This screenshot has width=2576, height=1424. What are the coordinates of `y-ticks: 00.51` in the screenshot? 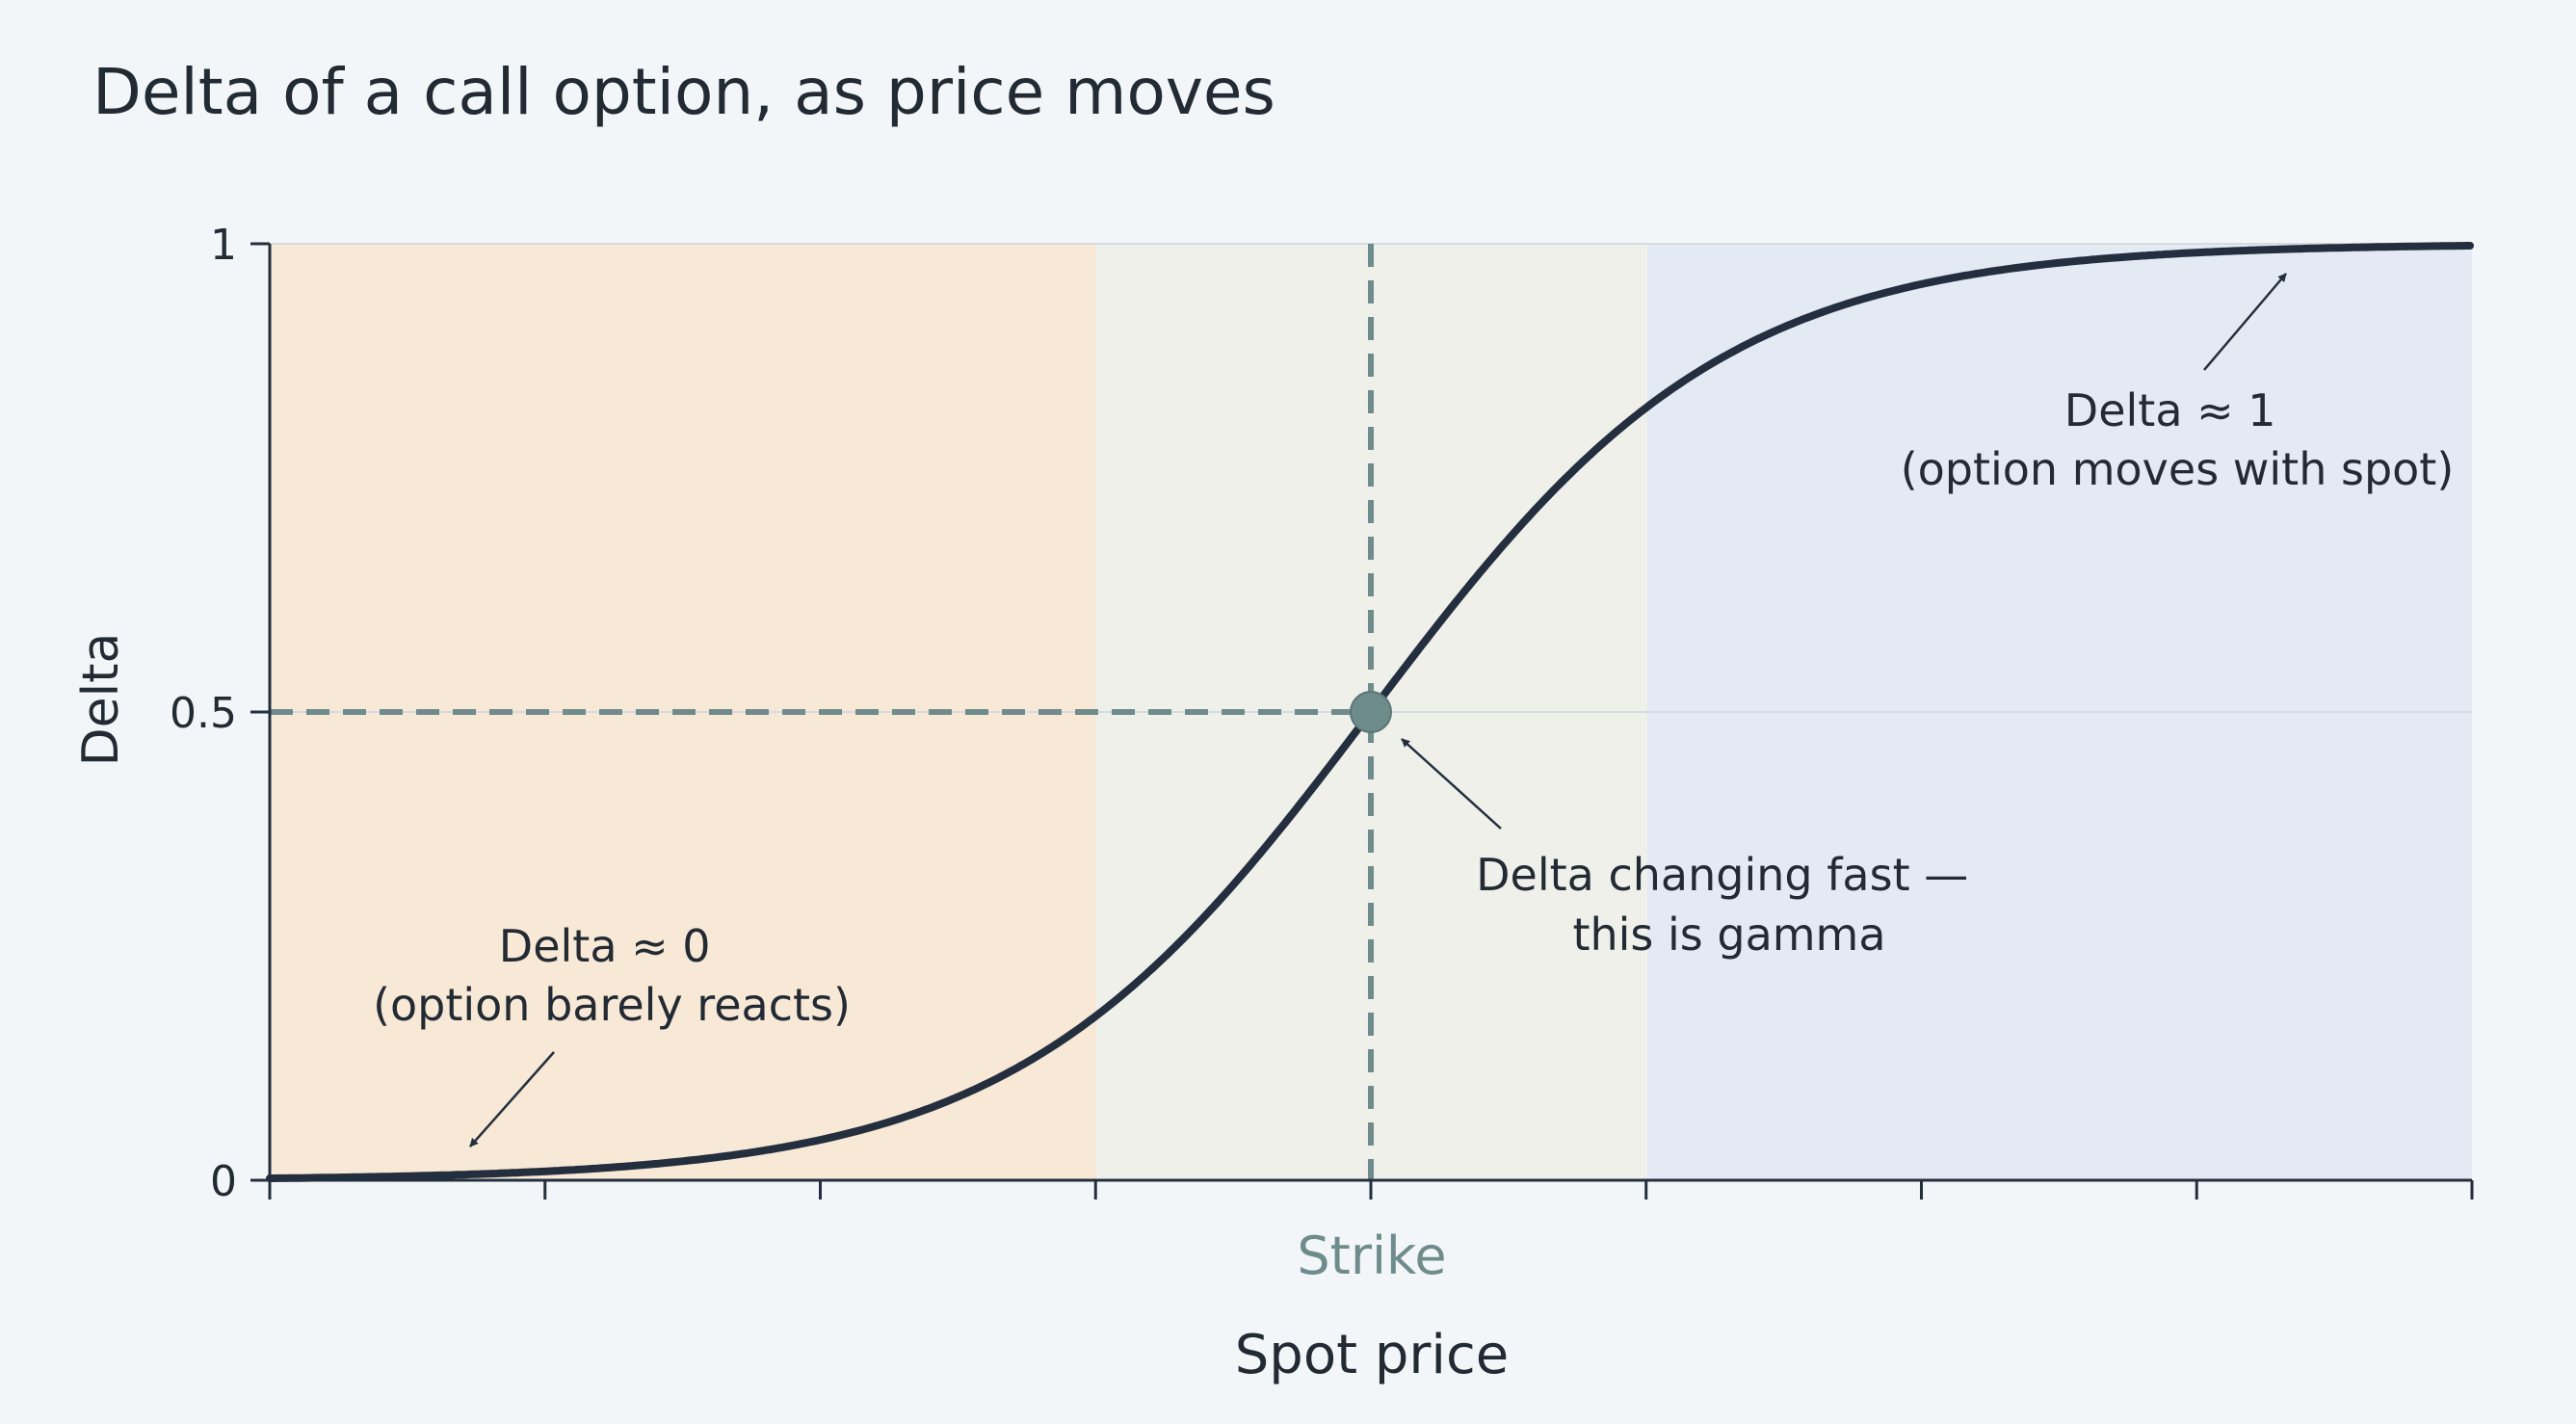 It's located at (220, 714).